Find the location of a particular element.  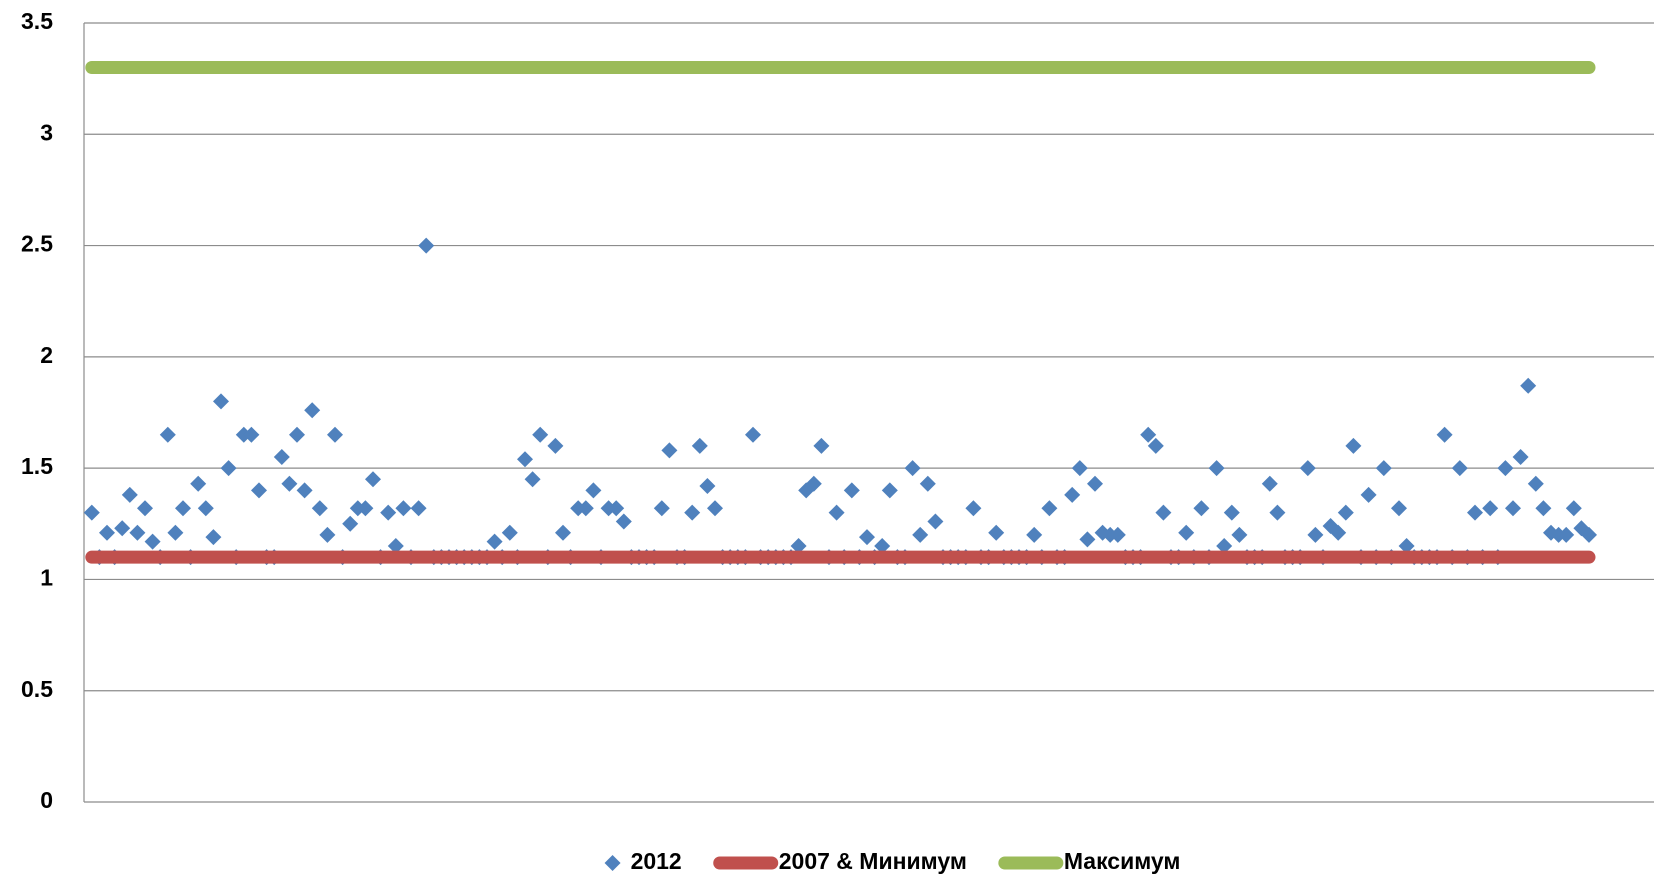

y-tick-label: 1.5 is located at coordinates (37, 466).